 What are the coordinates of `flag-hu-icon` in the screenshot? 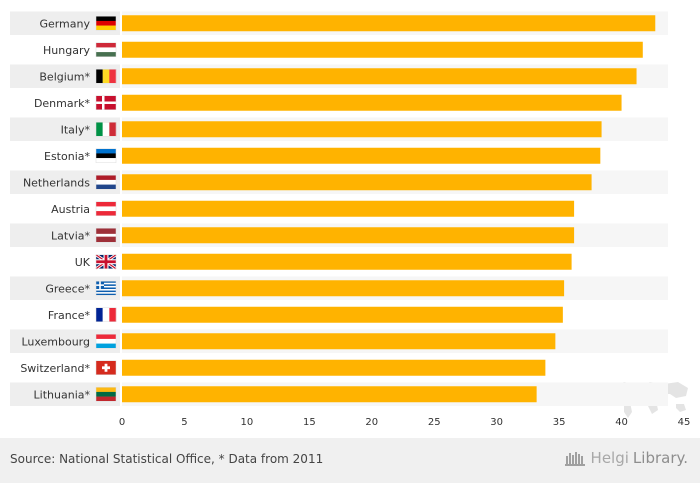 It's located at (106, 49).